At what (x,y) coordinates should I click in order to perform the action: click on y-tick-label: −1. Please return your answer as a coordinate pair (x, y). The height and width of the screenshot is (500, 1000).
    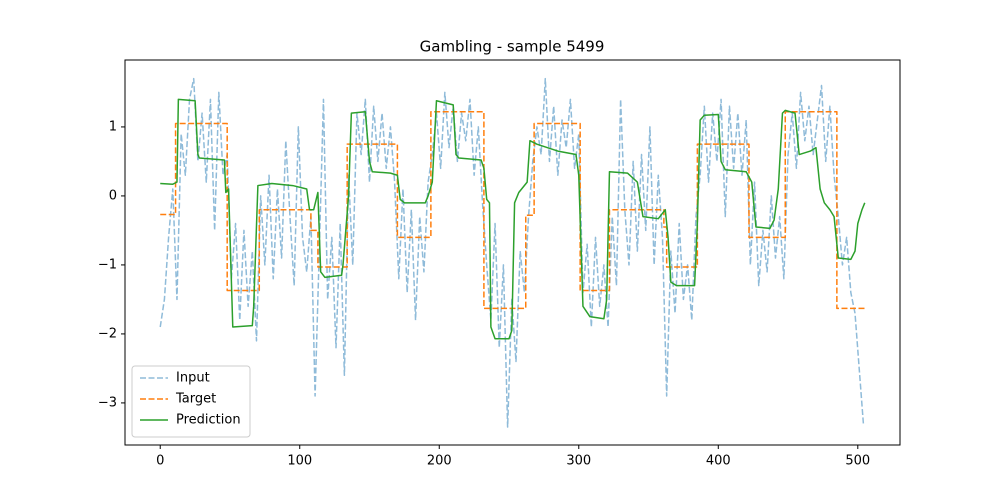
    Looking at the image, I should click on (107, 264).